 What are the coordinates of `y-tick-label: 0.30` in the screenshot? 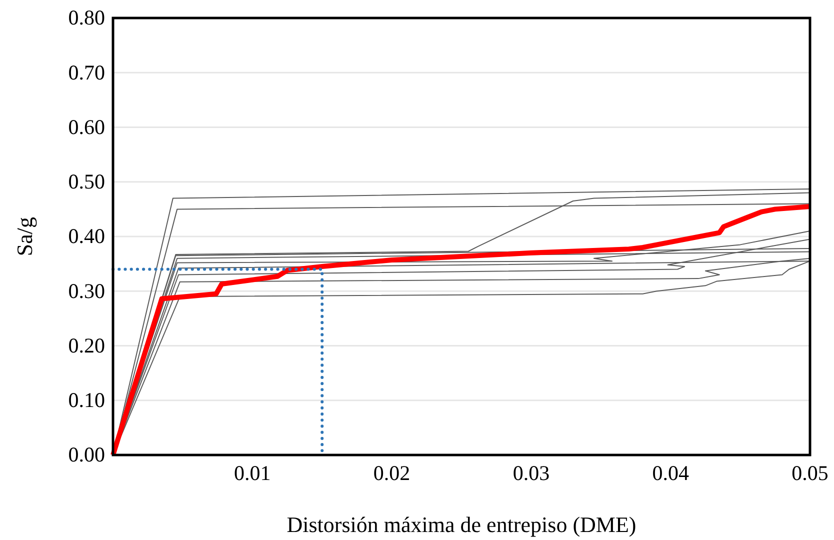 It's located at (86, 290).